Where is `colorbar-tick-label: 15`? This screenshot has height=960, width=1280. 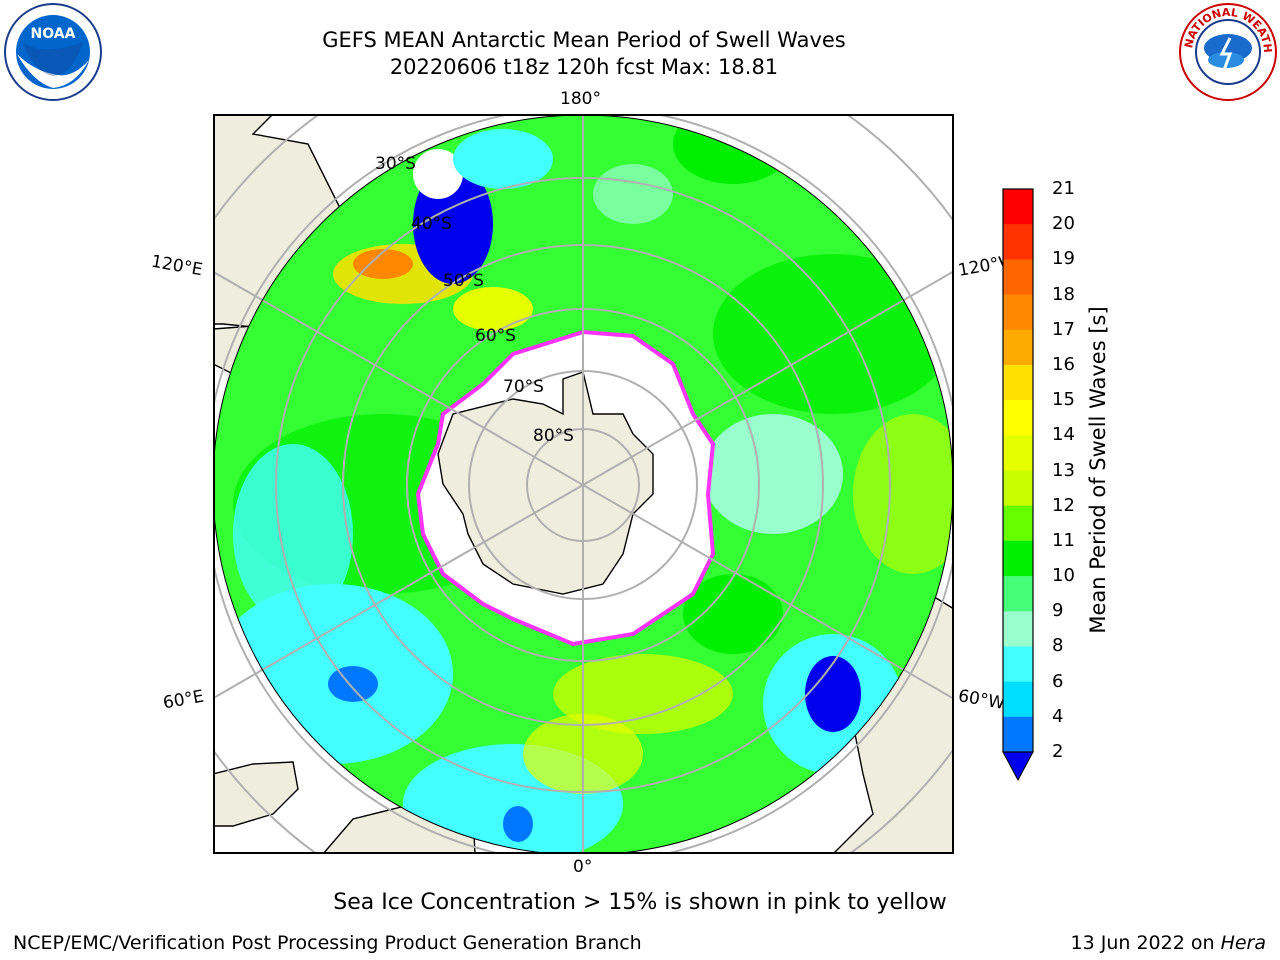
colorbar-tick-label: 15 is located at coordinates (1063, 400).